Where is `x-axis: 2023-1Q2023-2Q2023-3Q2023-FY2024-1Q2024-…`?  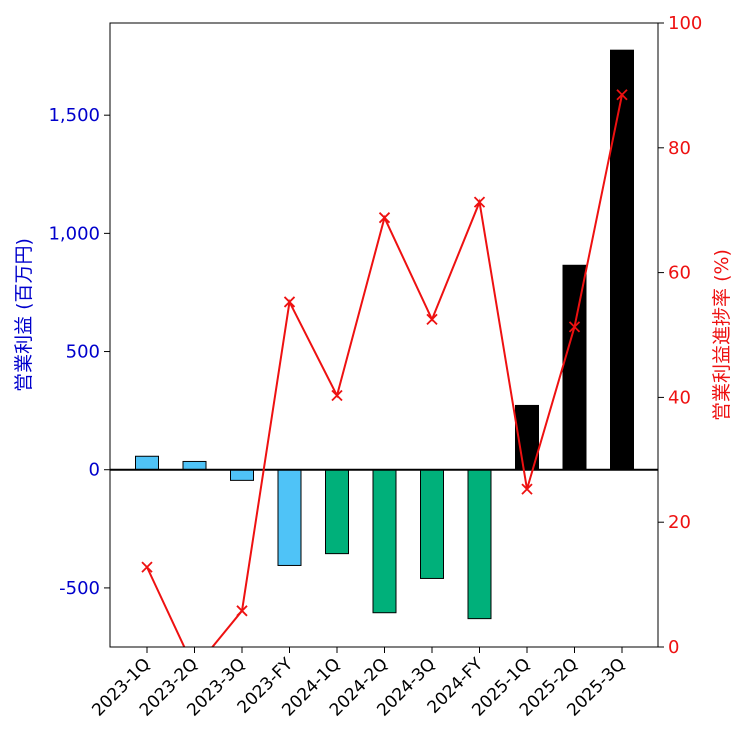
x-axis: 2023-1Q2023-2Q2023-3Q2023-FY2024-1Q2024-… is located at coordinates (359, 684).